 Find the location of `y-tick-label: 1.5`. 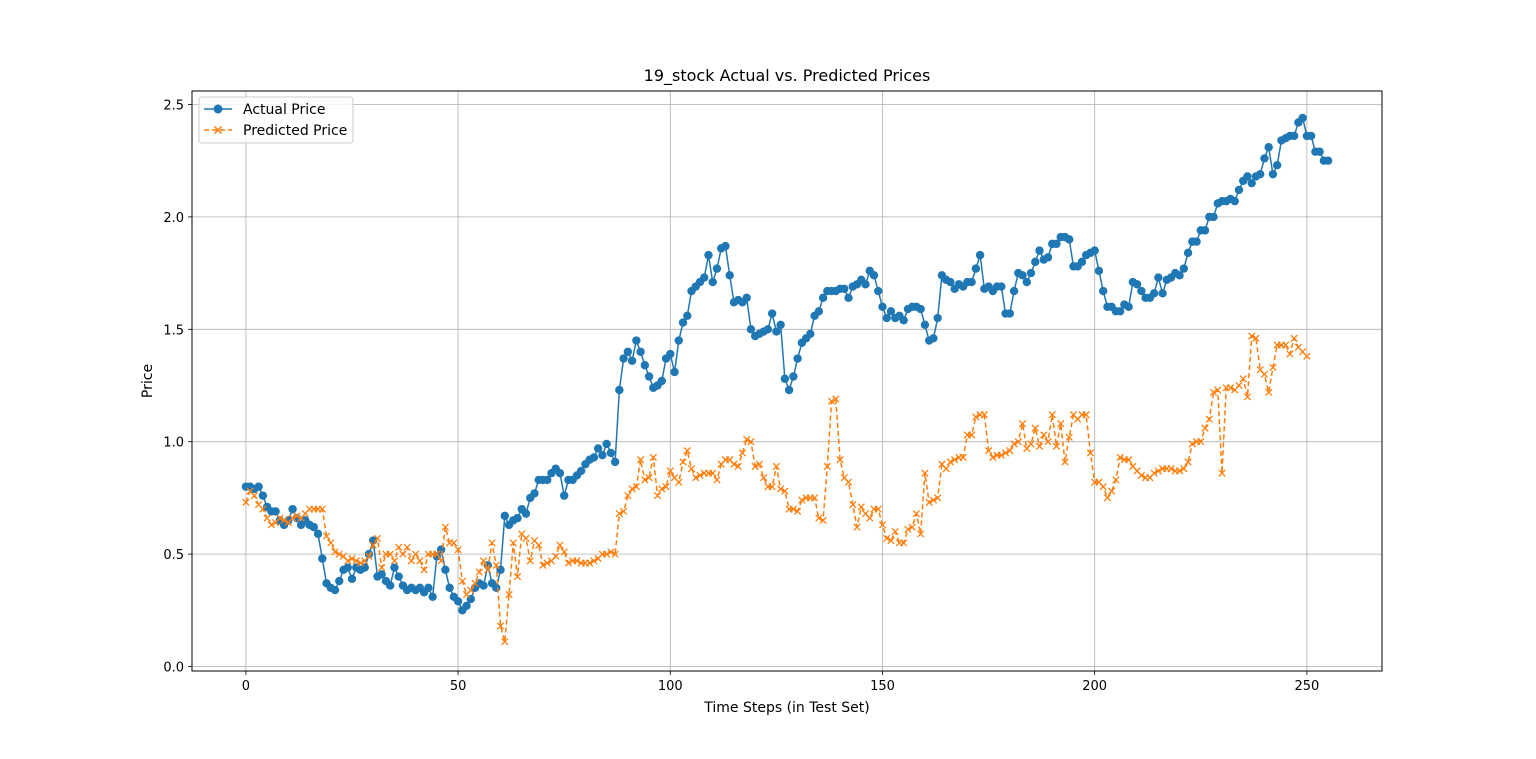

y-tick-label: 1.5 is located at coordinates (173, 330).